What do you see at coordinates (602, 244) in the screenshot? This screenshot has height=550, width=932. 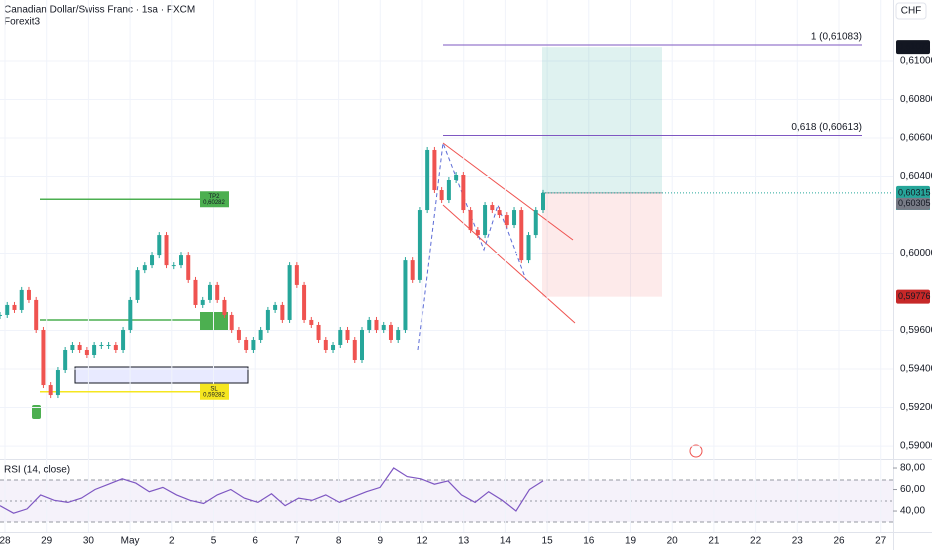 I see `stop-loss-zone` at bounding box center [602, 244].